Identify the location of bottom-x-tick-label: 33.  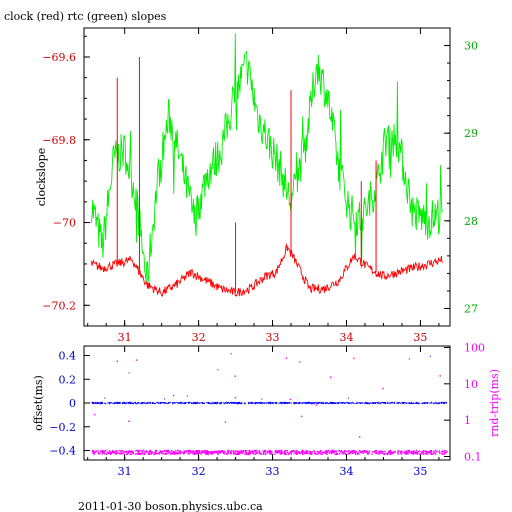
(273, 471).